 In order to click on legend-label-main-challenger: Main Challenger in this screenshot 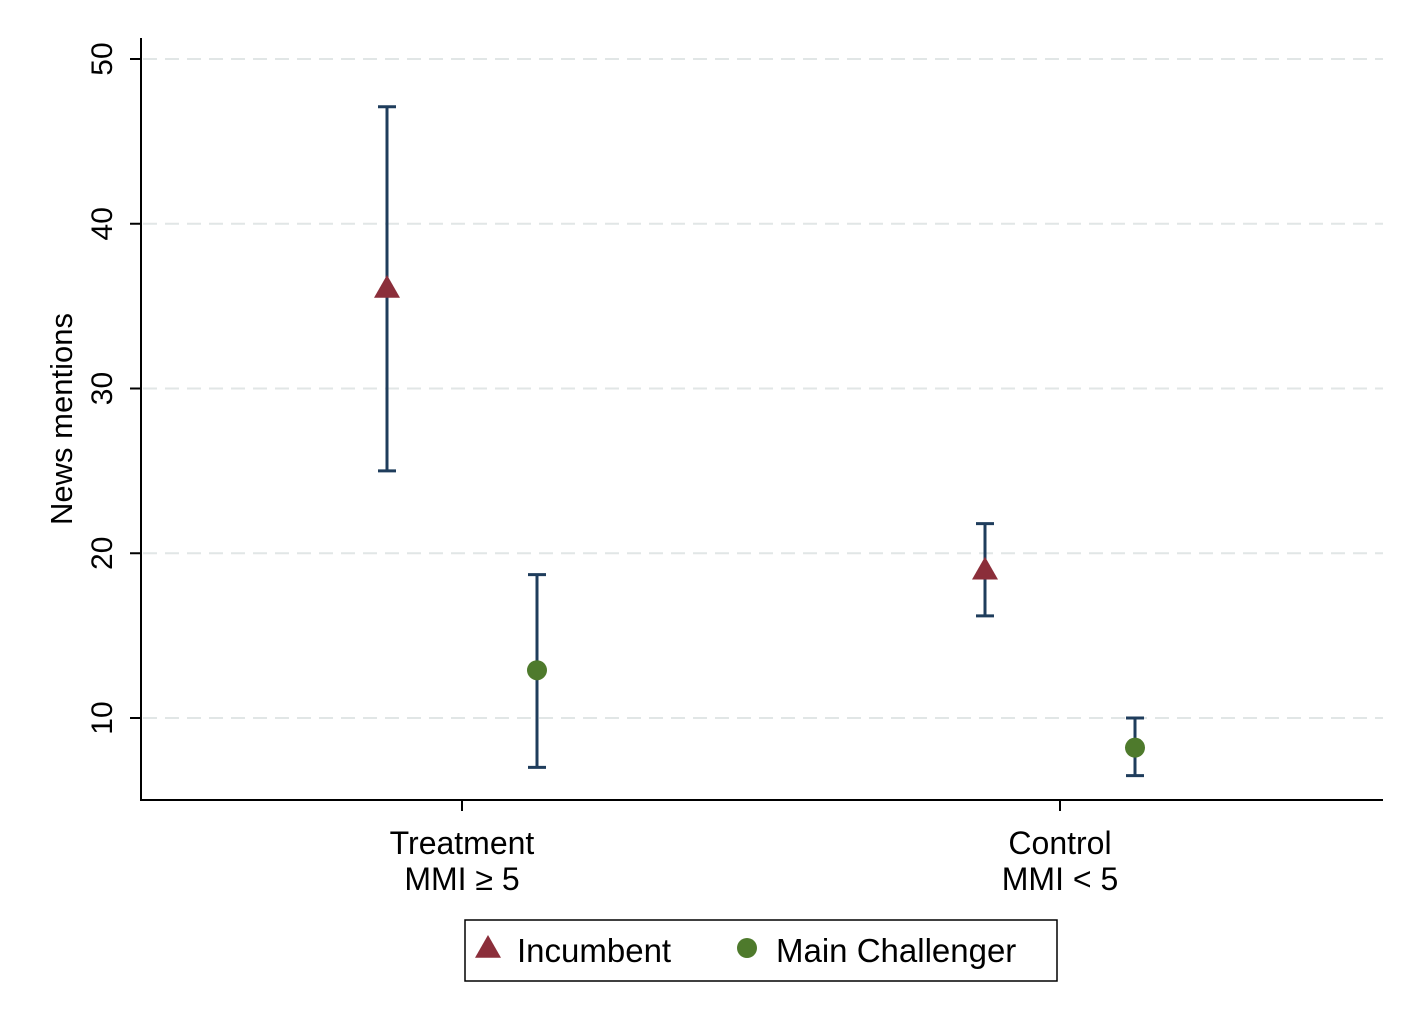, I will do `click(896, 950)`.